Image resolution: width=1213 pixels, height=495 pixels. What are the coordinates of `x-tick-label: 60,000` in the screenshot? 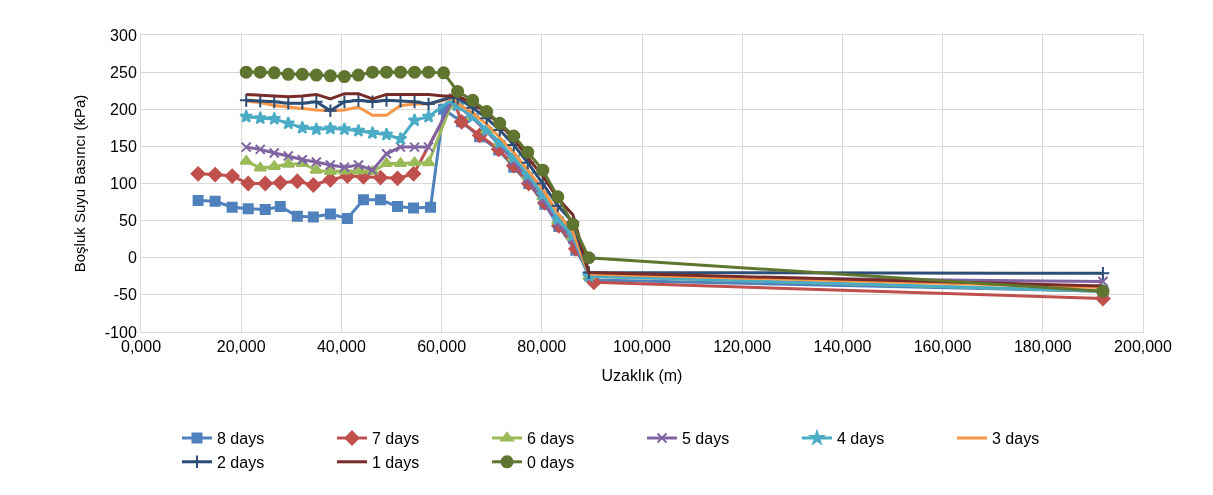 It's located at (442, 347).